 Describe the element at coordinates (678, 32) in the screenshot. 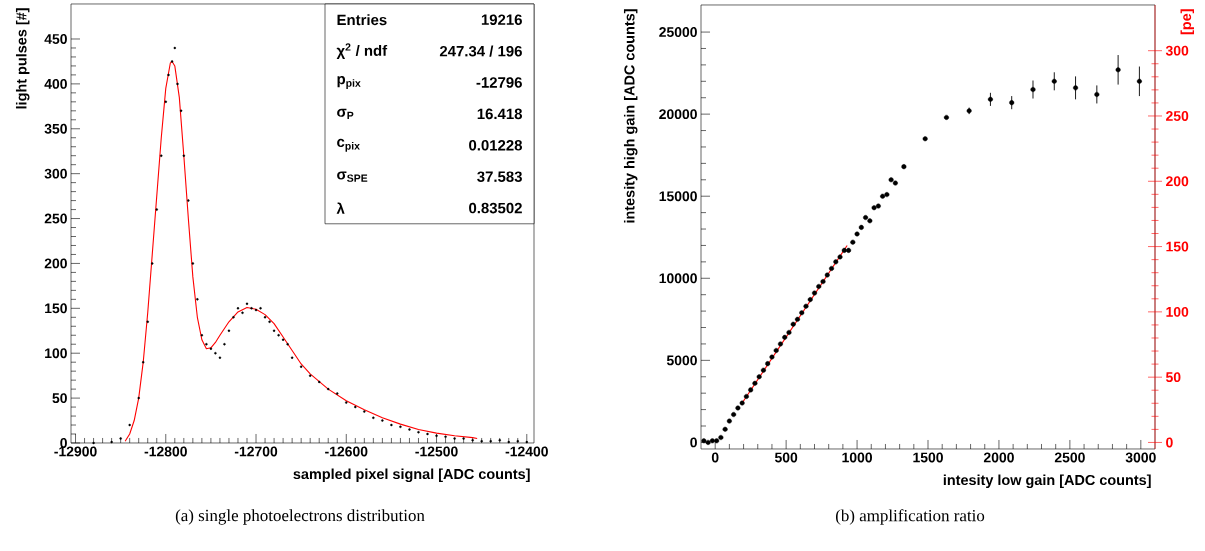

I see `y-tick-label: 25000` at that location.